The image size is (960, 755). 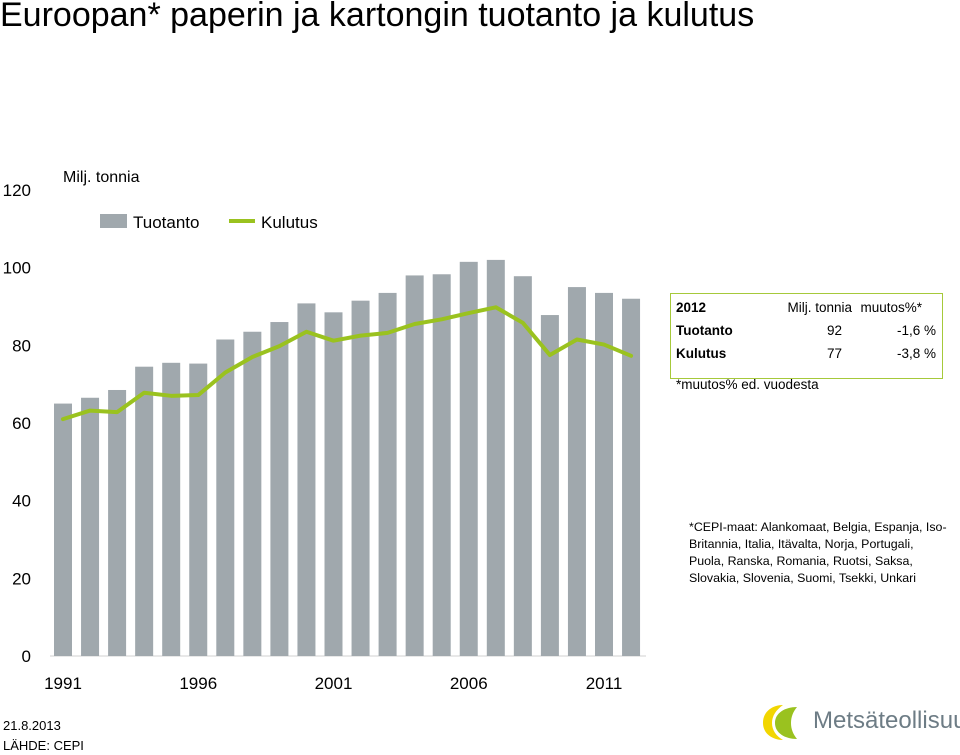 What do you see at coordinates (17, 268) in the screenshot?
I see `y-tick-label: 100` at bounding box center [17, 268].